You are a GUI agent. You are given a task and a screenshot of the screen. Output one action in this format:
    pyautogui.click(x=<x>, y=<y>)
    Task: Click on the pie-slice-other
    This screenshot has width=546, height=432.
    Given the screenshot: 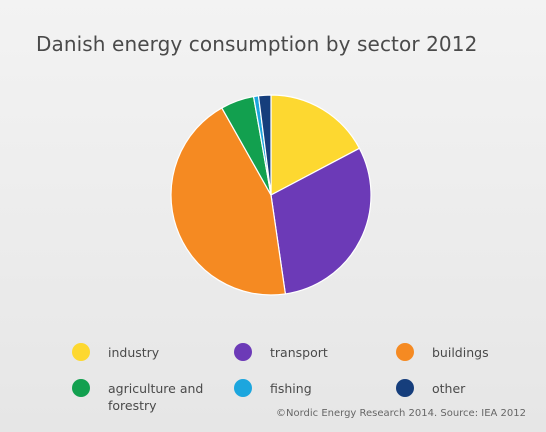 What is the action you would take?
    pyautogui.click(x=264, y=145)
    